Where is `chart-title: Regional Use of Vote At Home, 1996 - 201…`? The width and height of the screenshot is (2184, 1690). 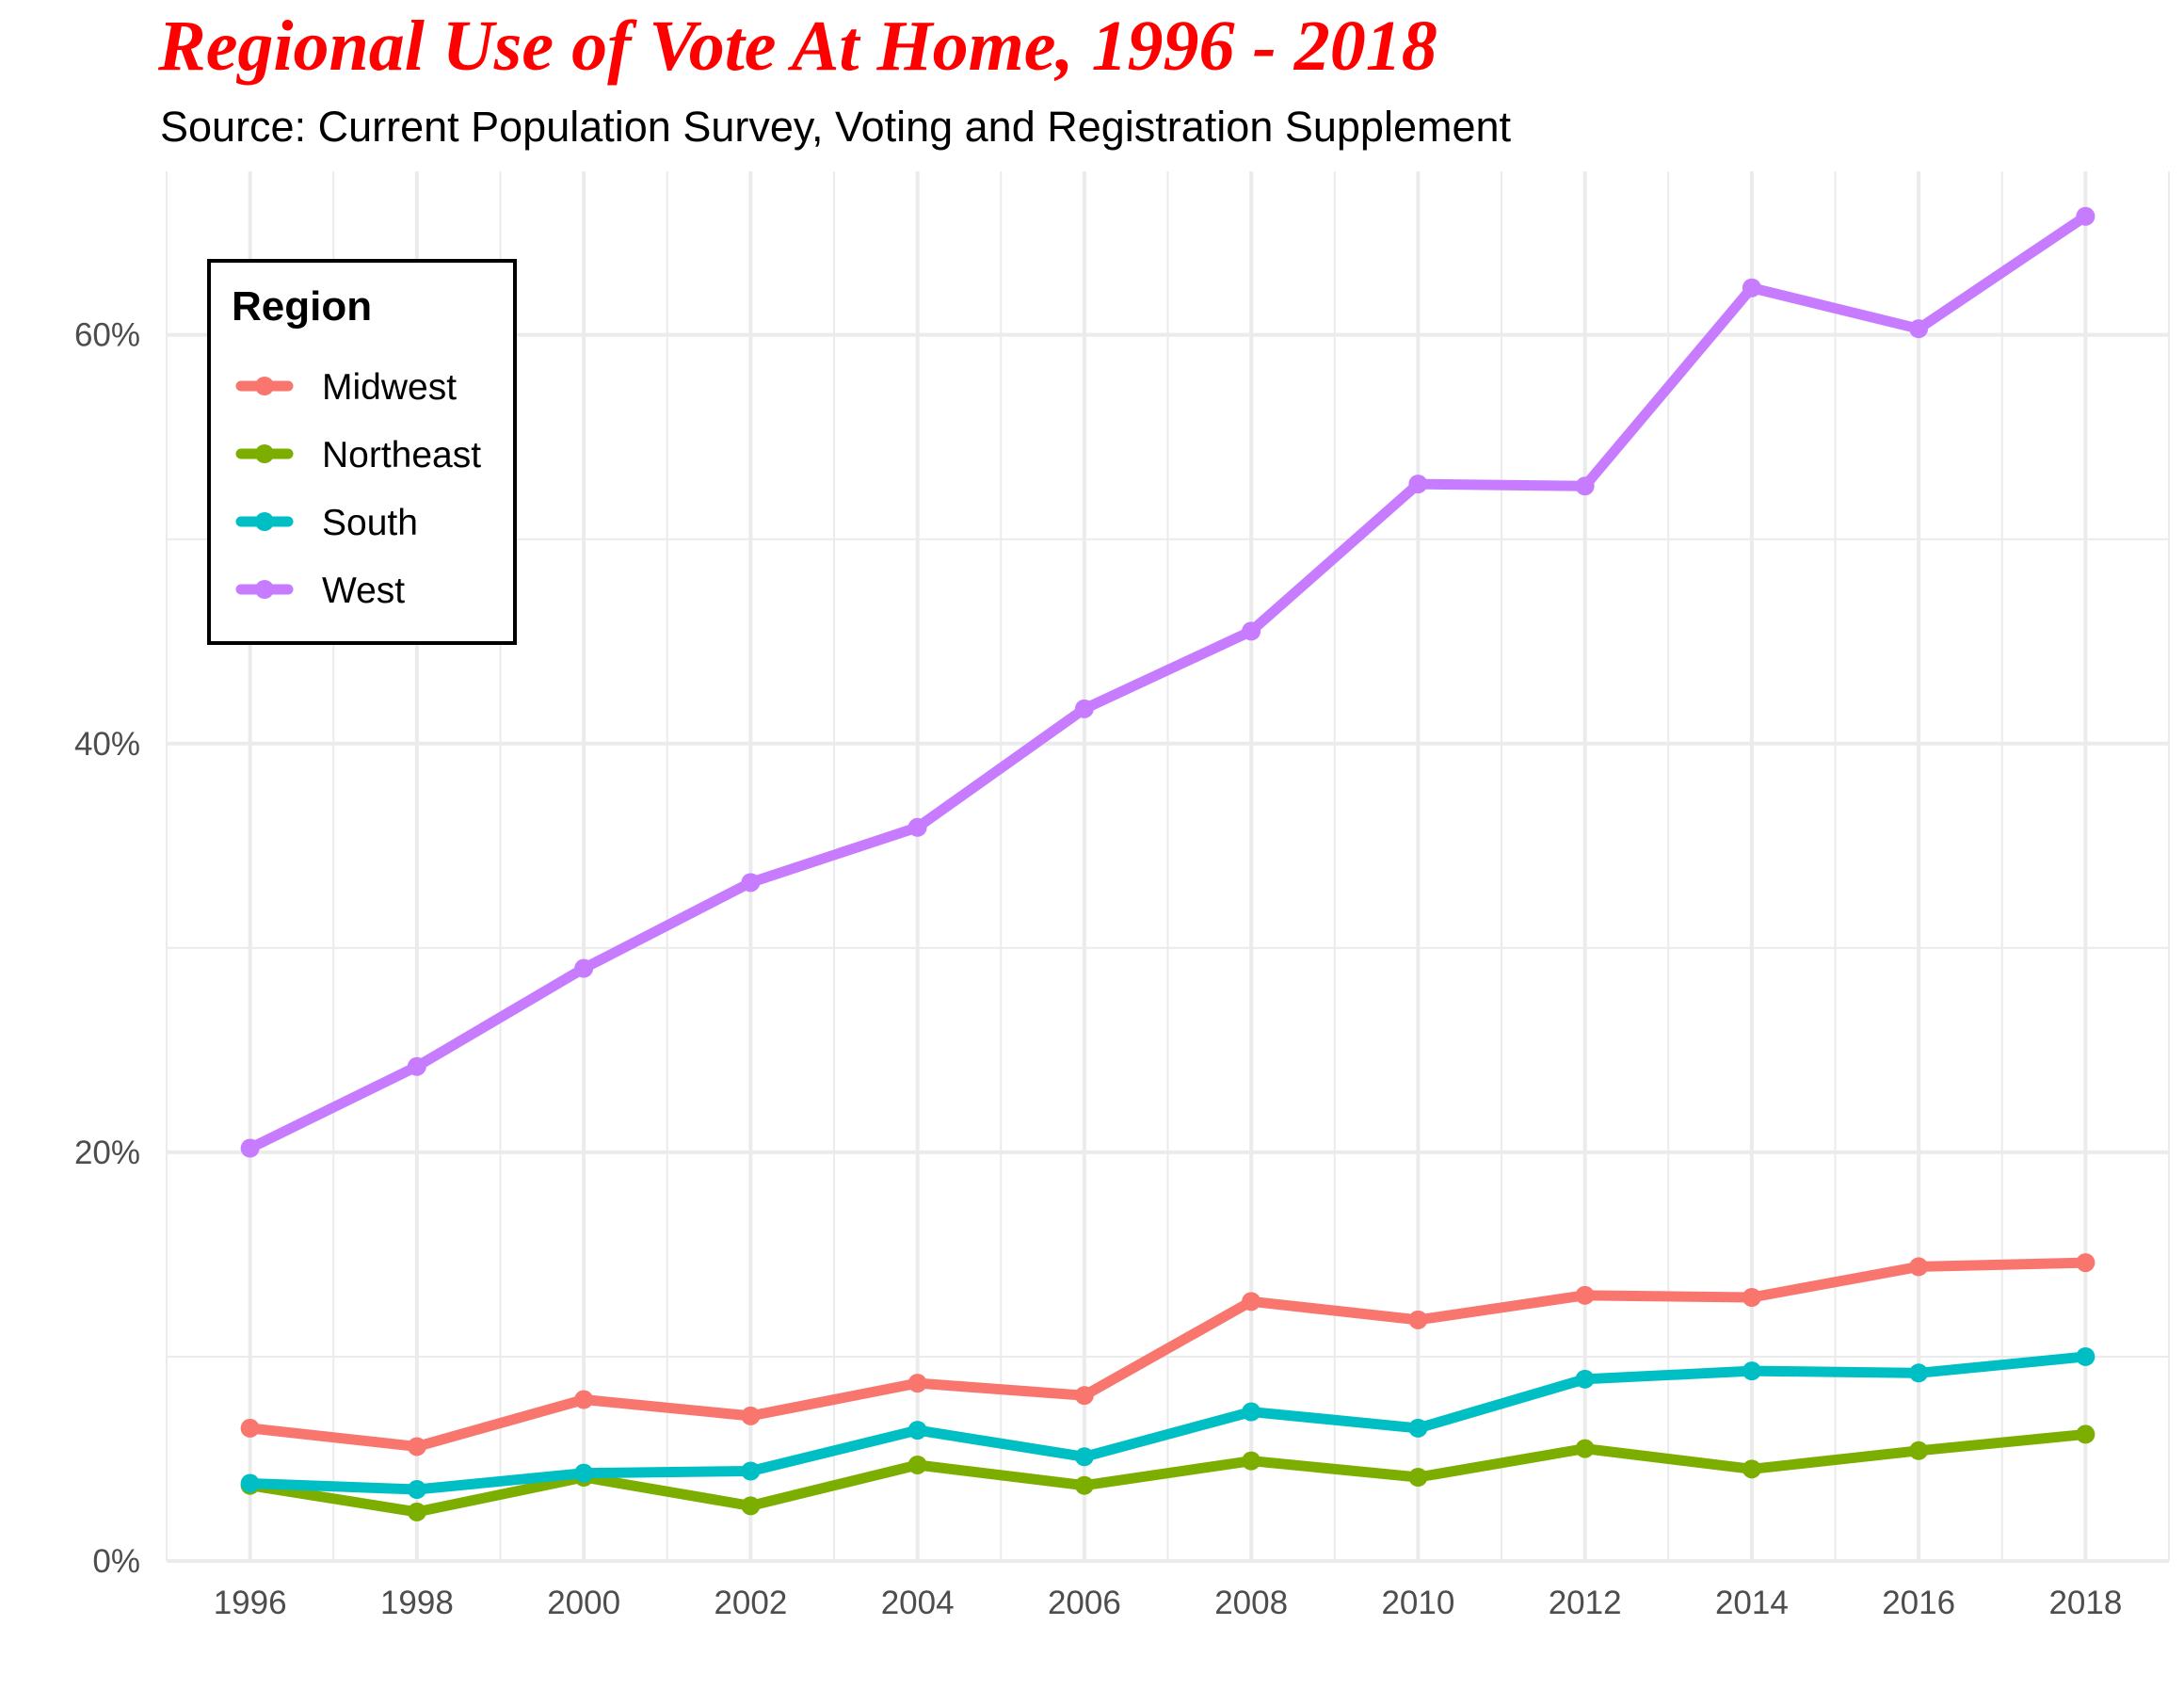
chart-title: Regional Use of Vote At Home, 1996 - 201… is located at coordinates (797, 46).